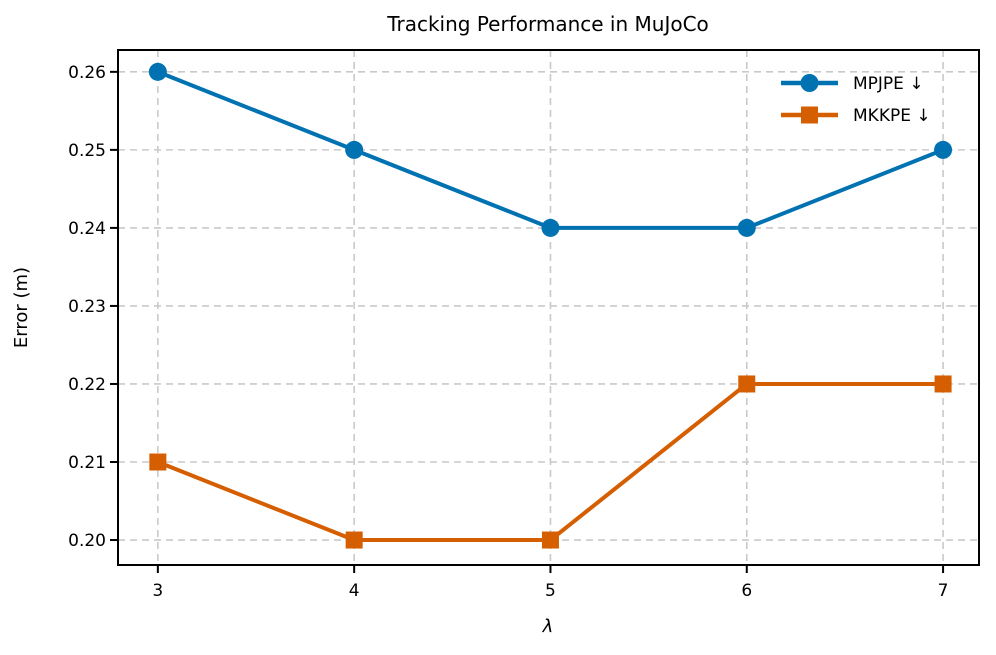 This screenshot has width=996, height=655. Describe the element at coordinates (87, 73) in the screenshot. I see `y-tick-label: 0.26` at that location.